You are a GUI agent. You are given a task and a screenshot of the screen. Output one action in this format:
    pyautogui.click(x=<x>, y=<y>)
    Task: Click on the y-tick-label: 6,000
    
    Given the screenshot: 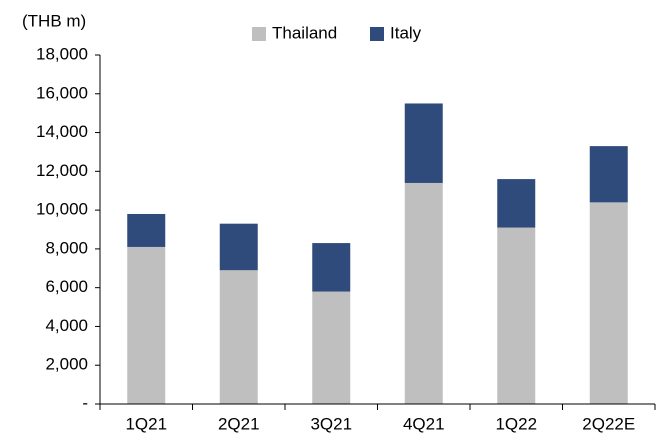 What is the action you would take?
    pyautogui.click(x=66, y=286)
    